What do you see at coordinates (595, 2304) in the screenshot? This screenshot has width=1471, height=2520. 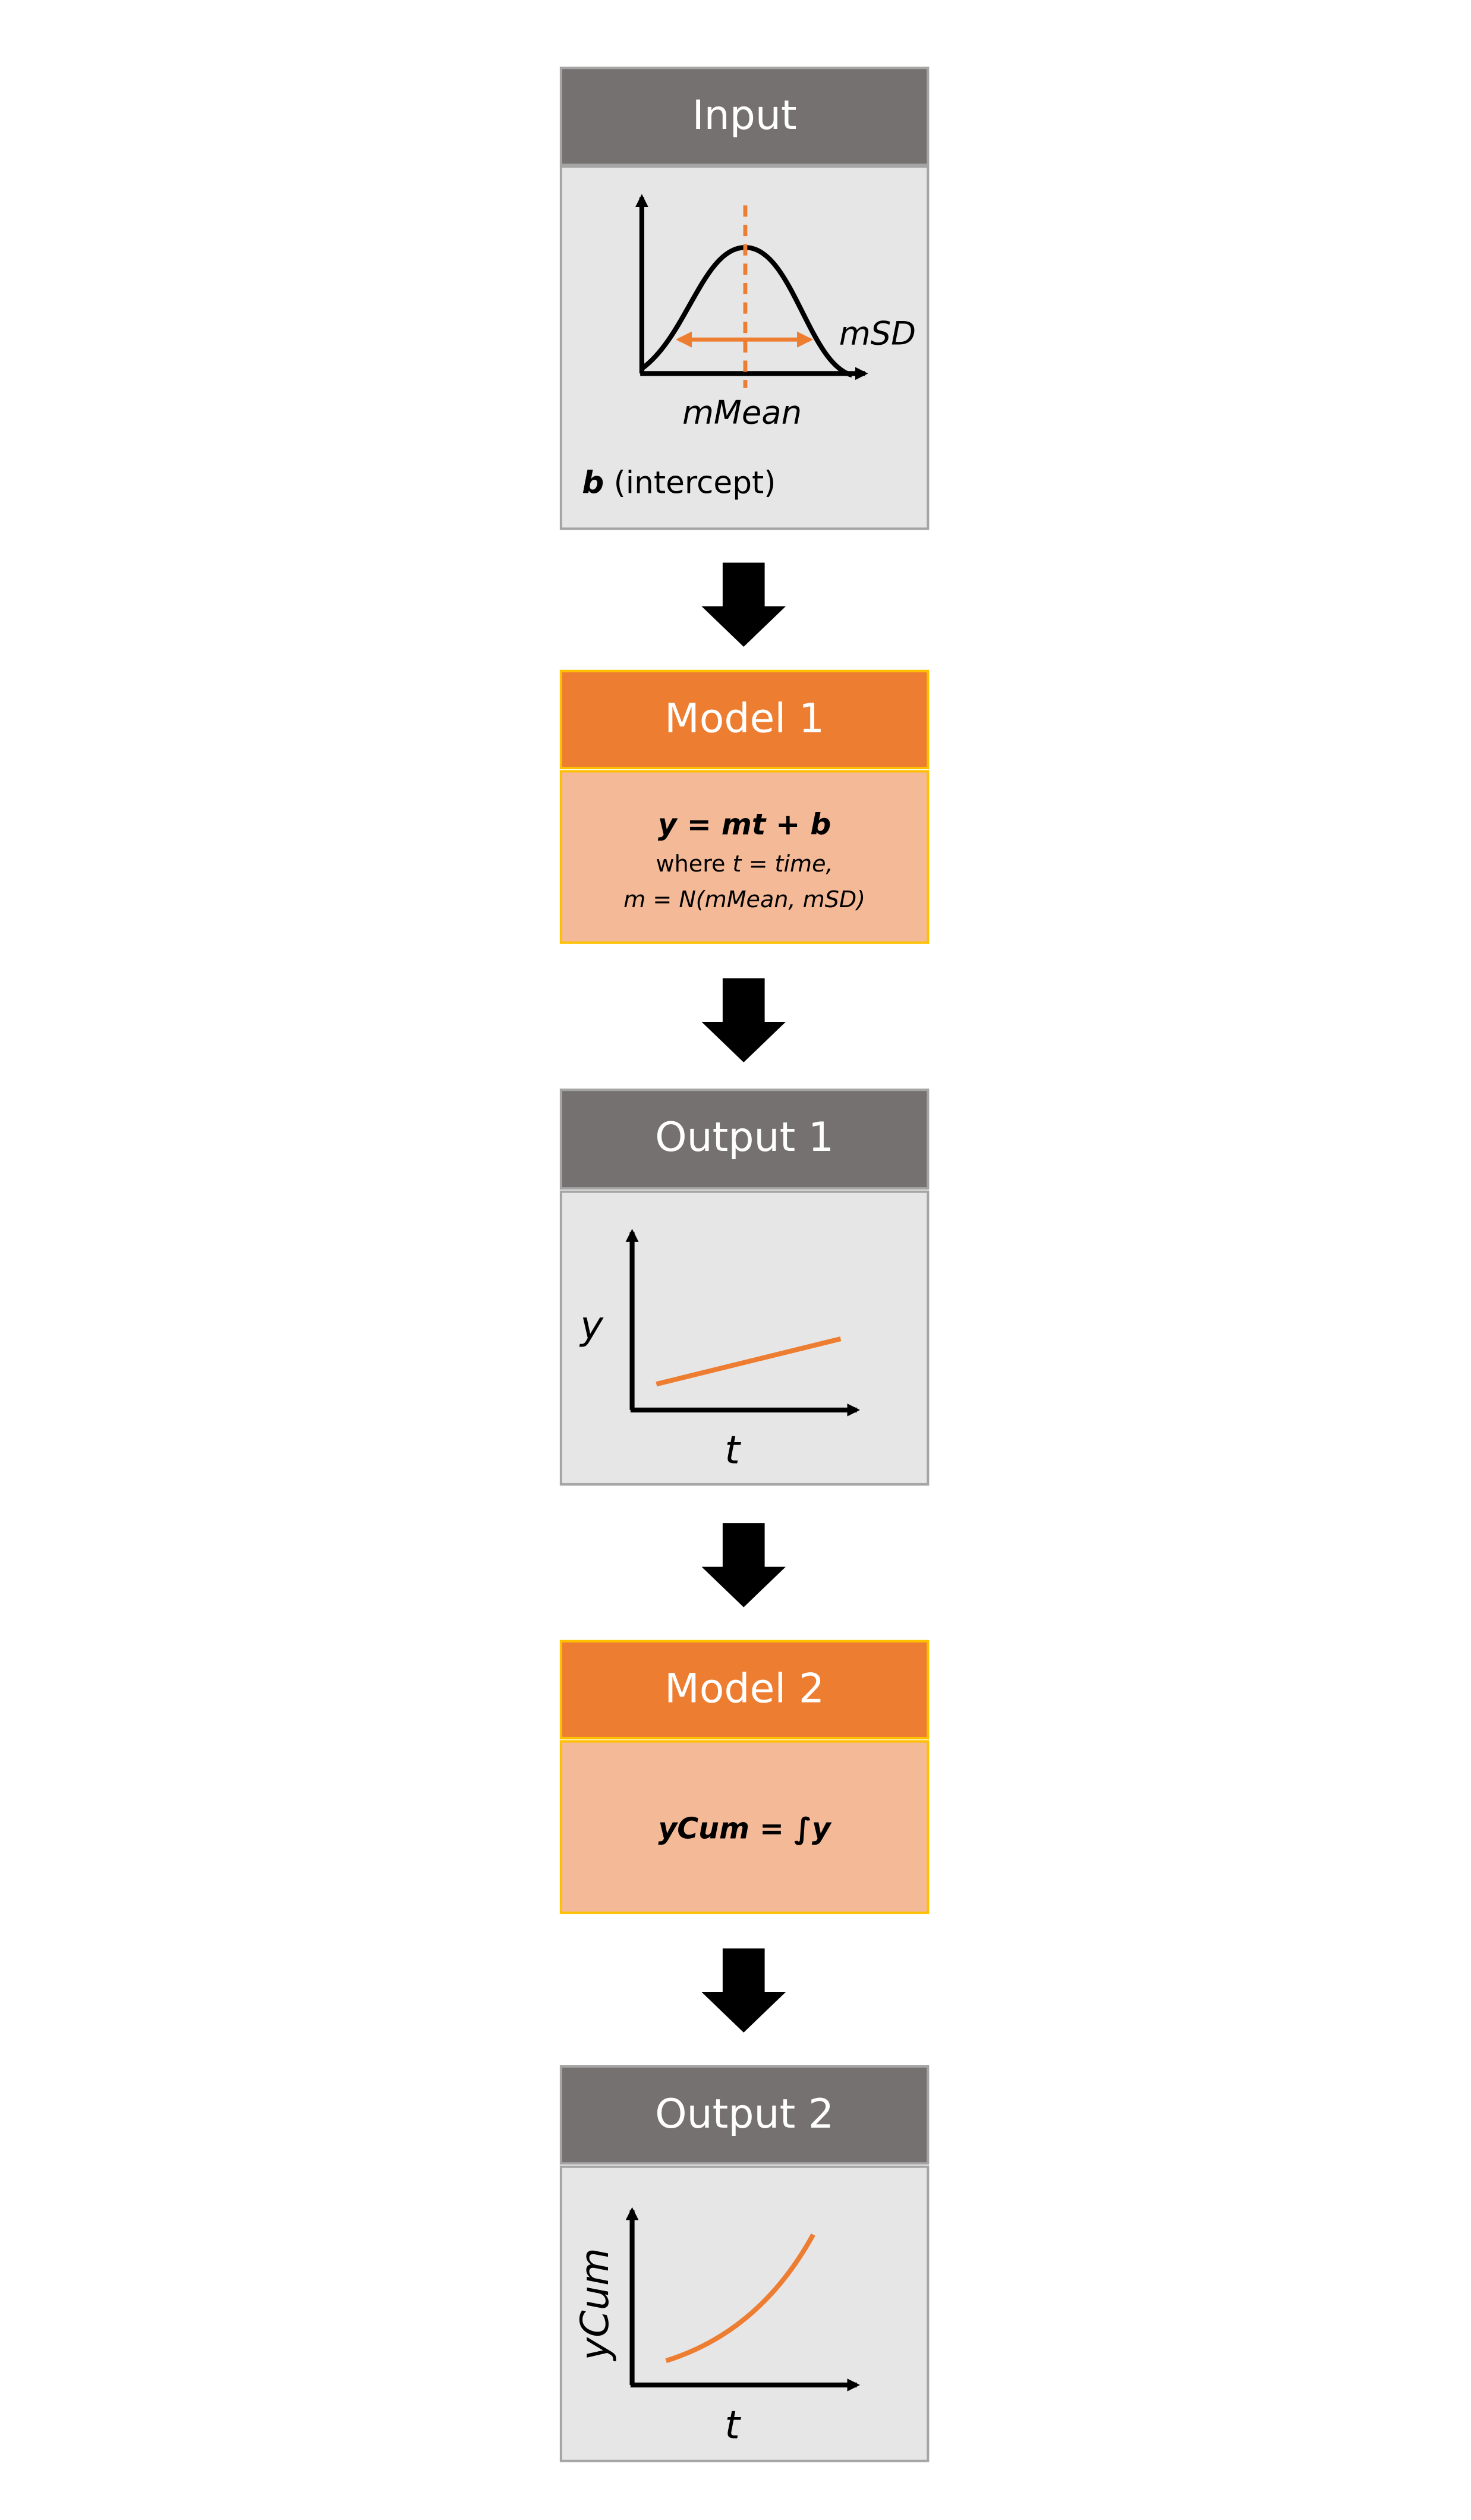 I see `y-label: yCum` at bounding box center [595, 2304].